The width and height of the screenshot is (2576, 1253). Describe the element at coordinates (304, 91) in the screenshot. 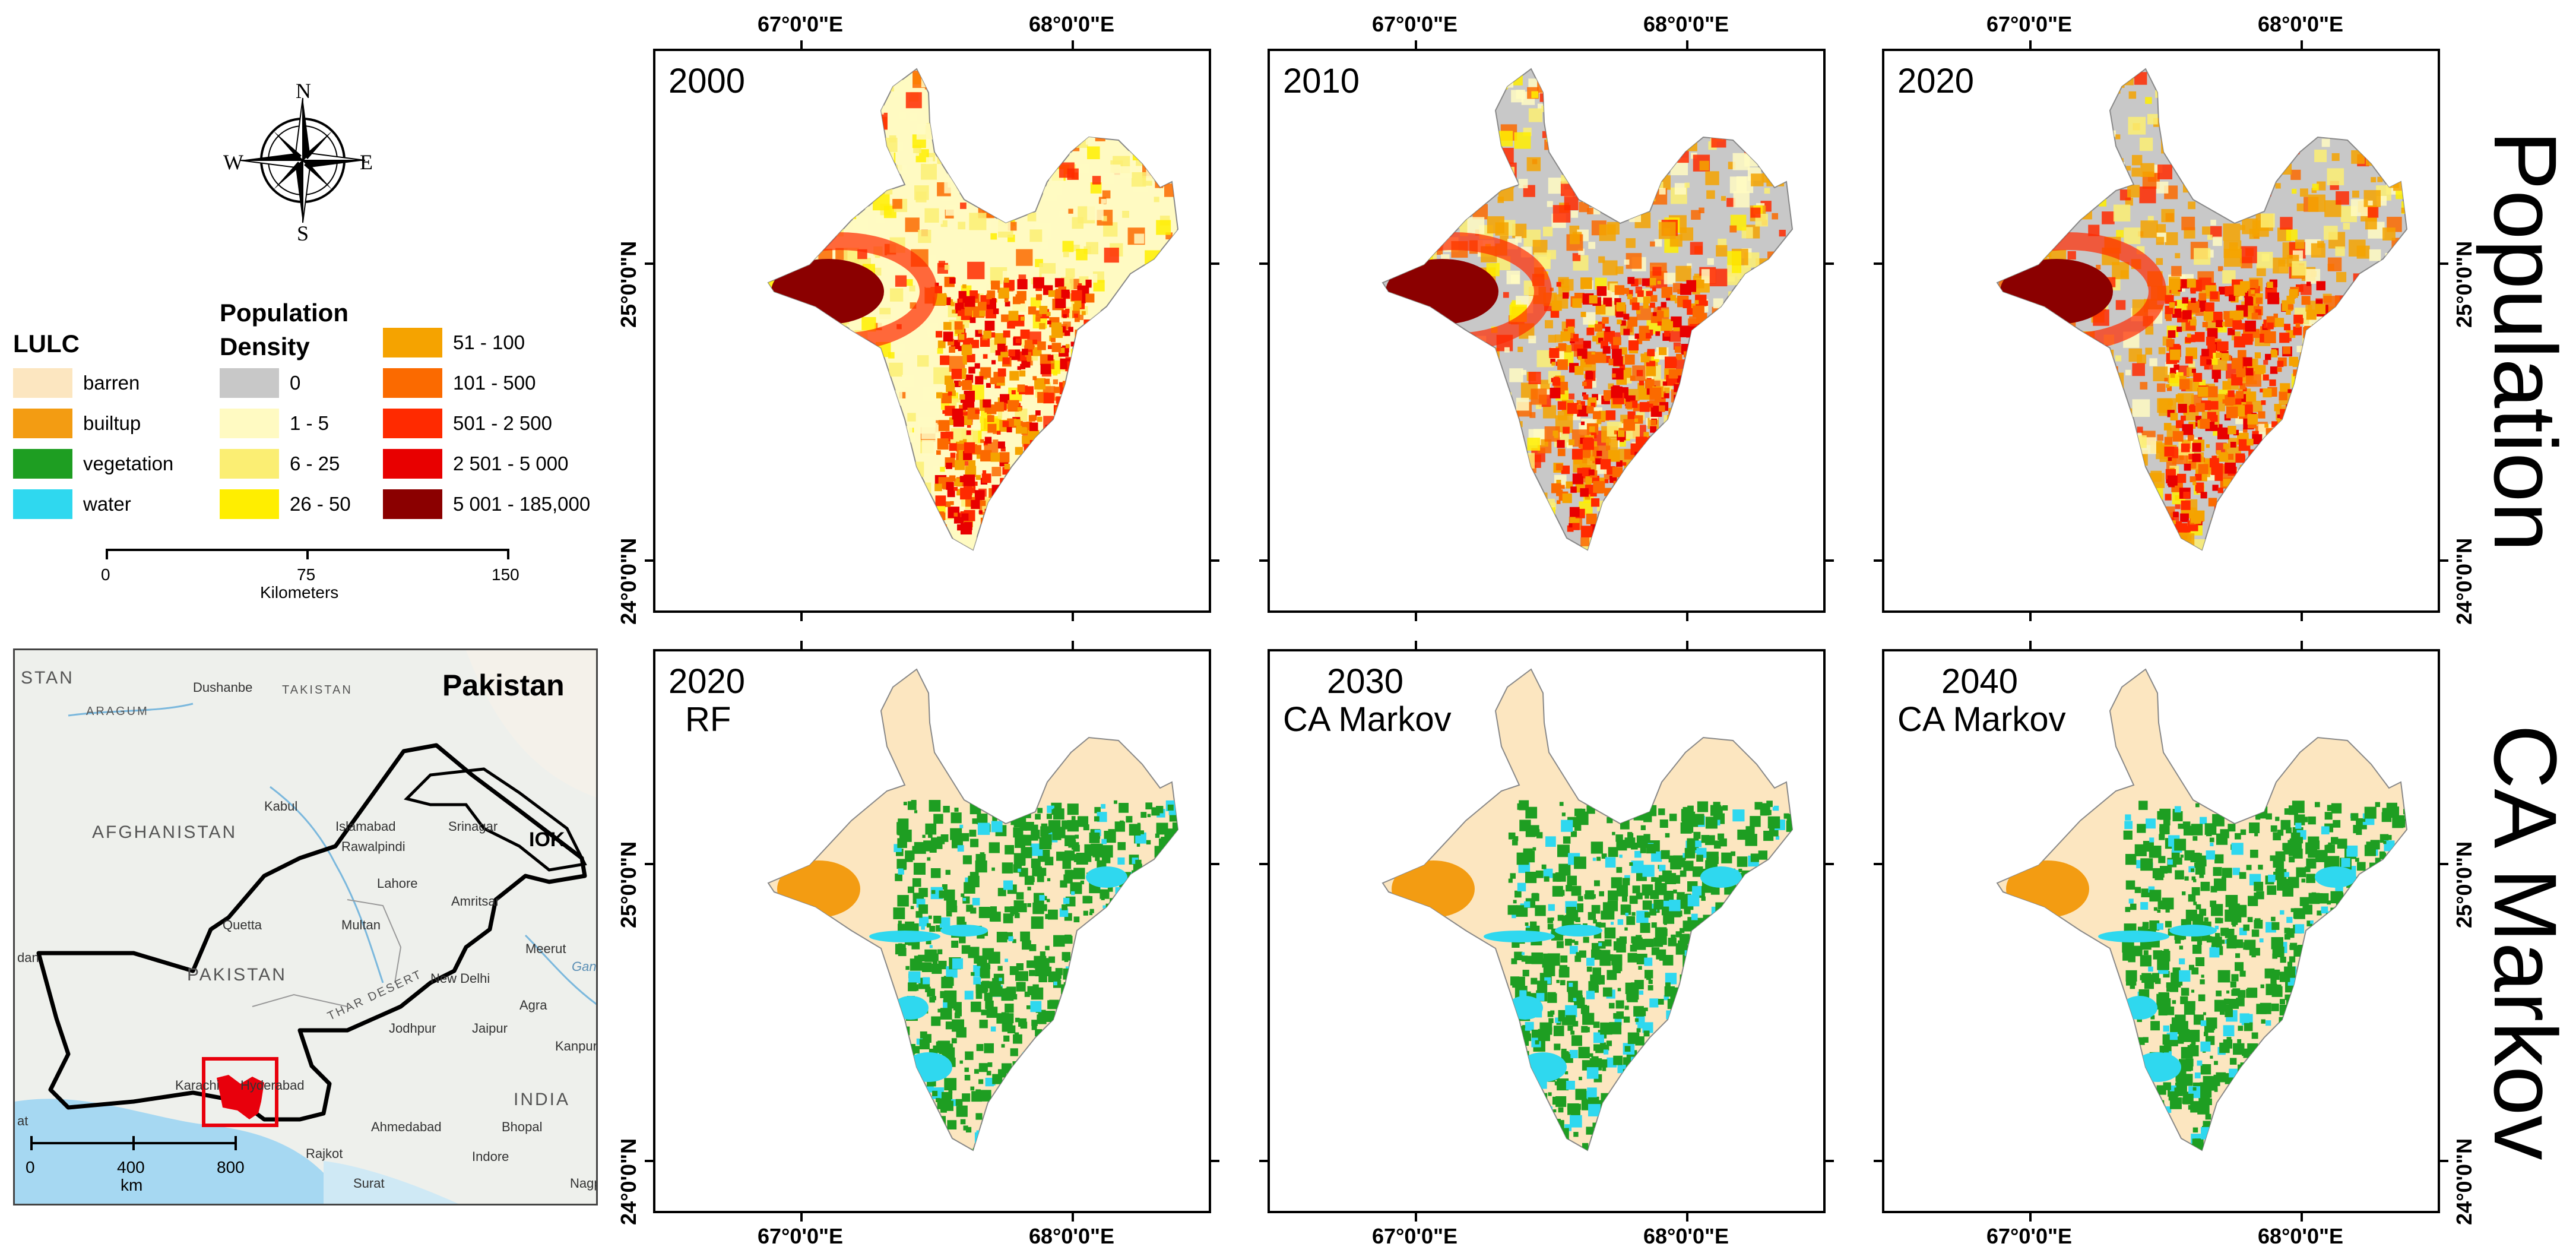

I see `compass-n-label: N` at that location.